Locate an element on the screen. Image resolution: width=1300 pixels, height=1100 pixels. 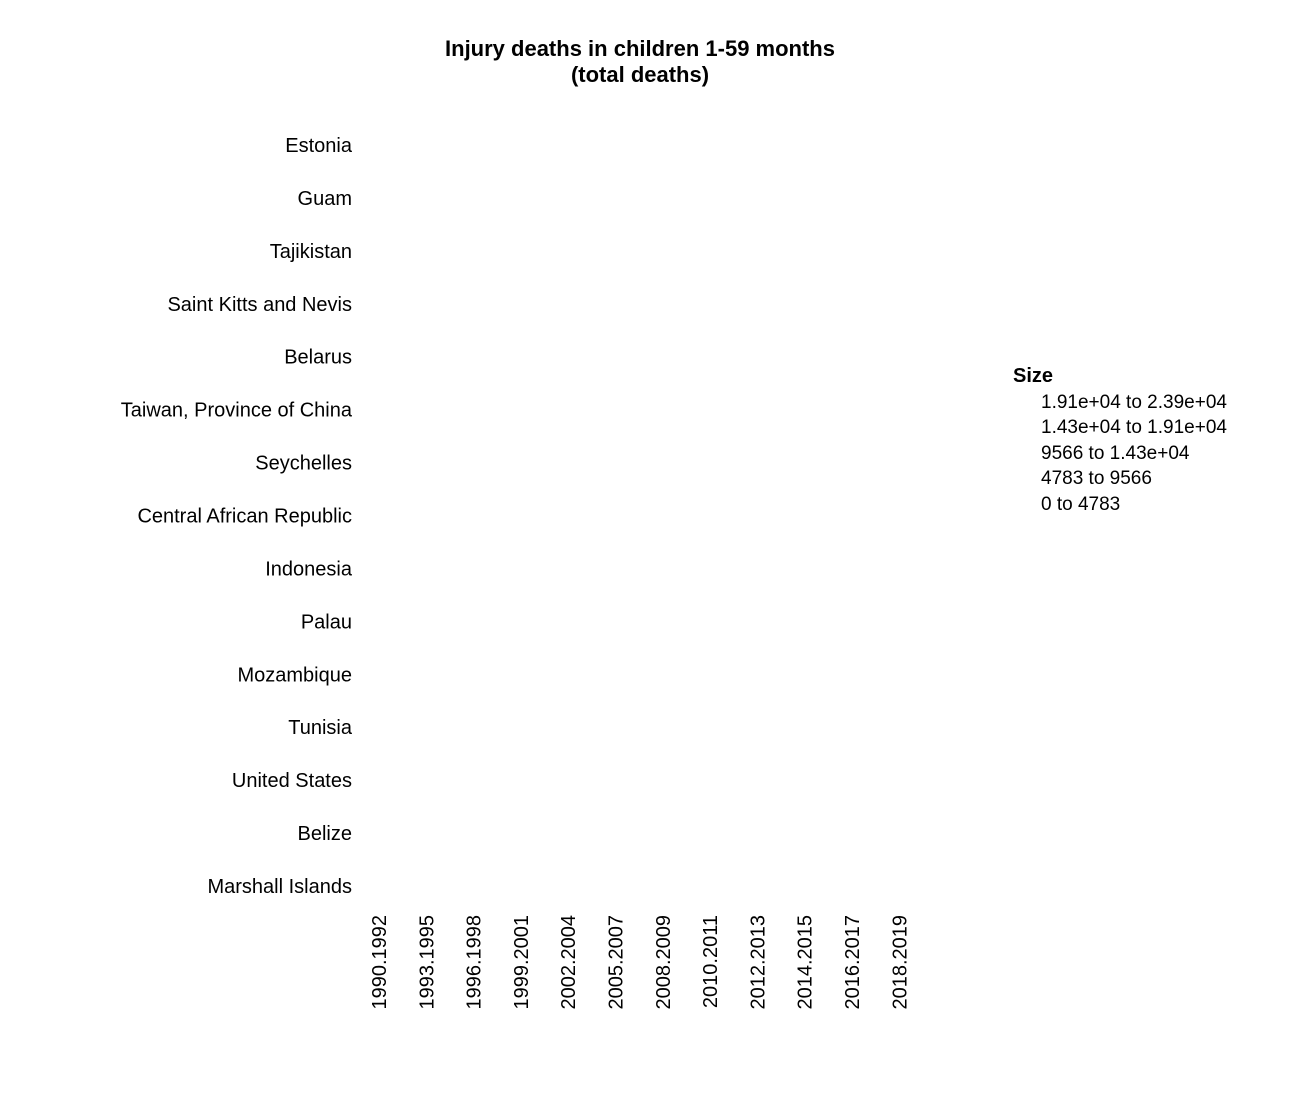
x-tick-label: 2014.2015 is located at coordinates (806, 962).